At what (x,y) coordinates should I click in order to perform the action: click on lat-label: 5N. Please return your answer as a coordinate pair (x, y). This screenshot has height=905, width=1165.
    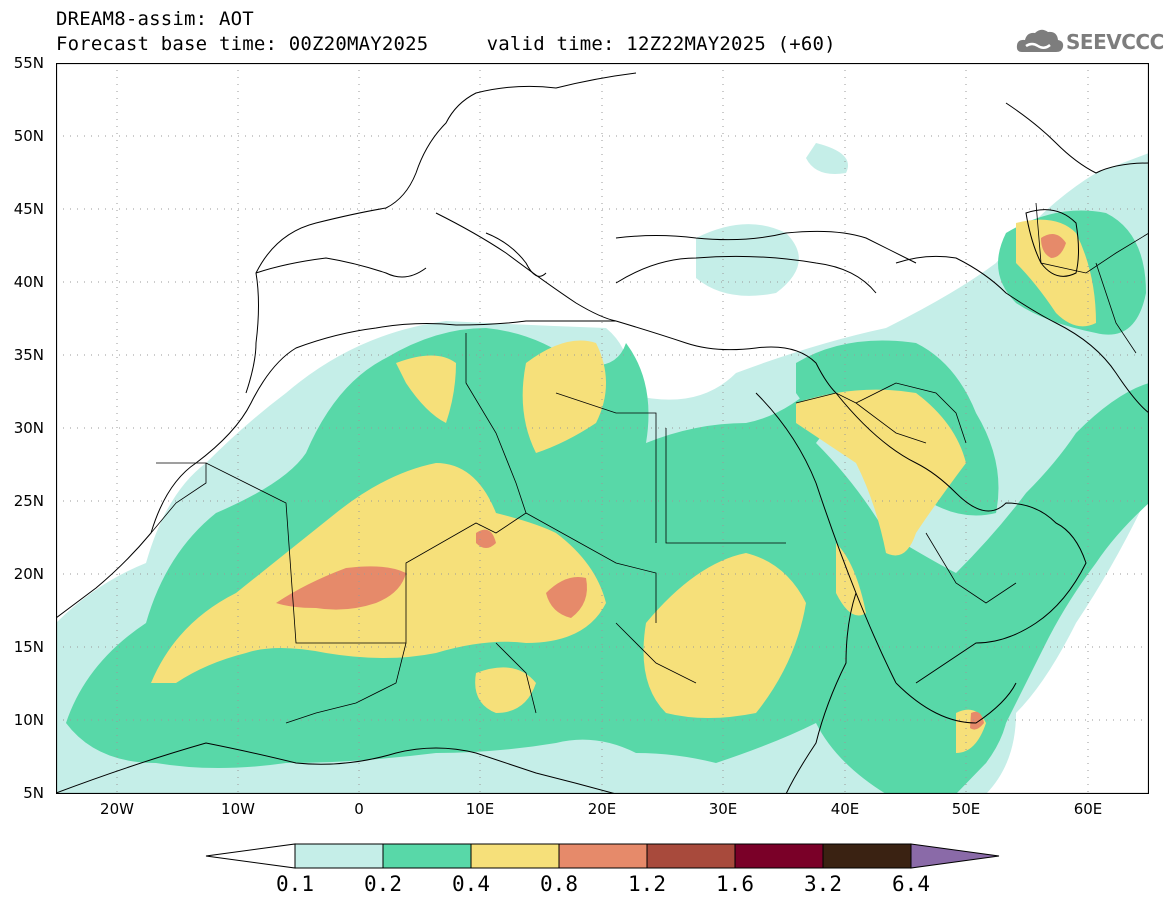
    Looking at the image, I should click on (33, 793).